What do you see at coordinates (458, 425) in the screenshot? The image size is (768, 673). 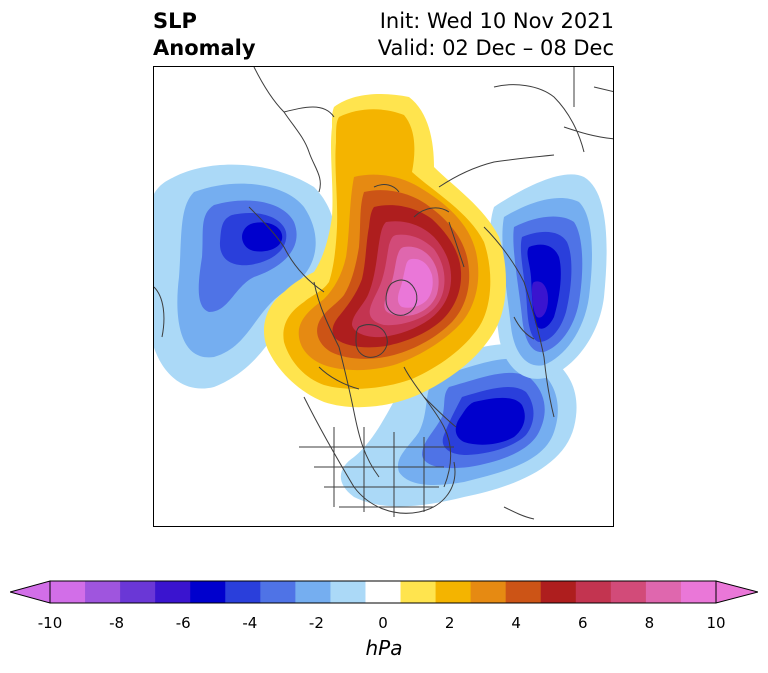 I see `western-atlantic-low-anomaly` at bounding box center [458, 425].